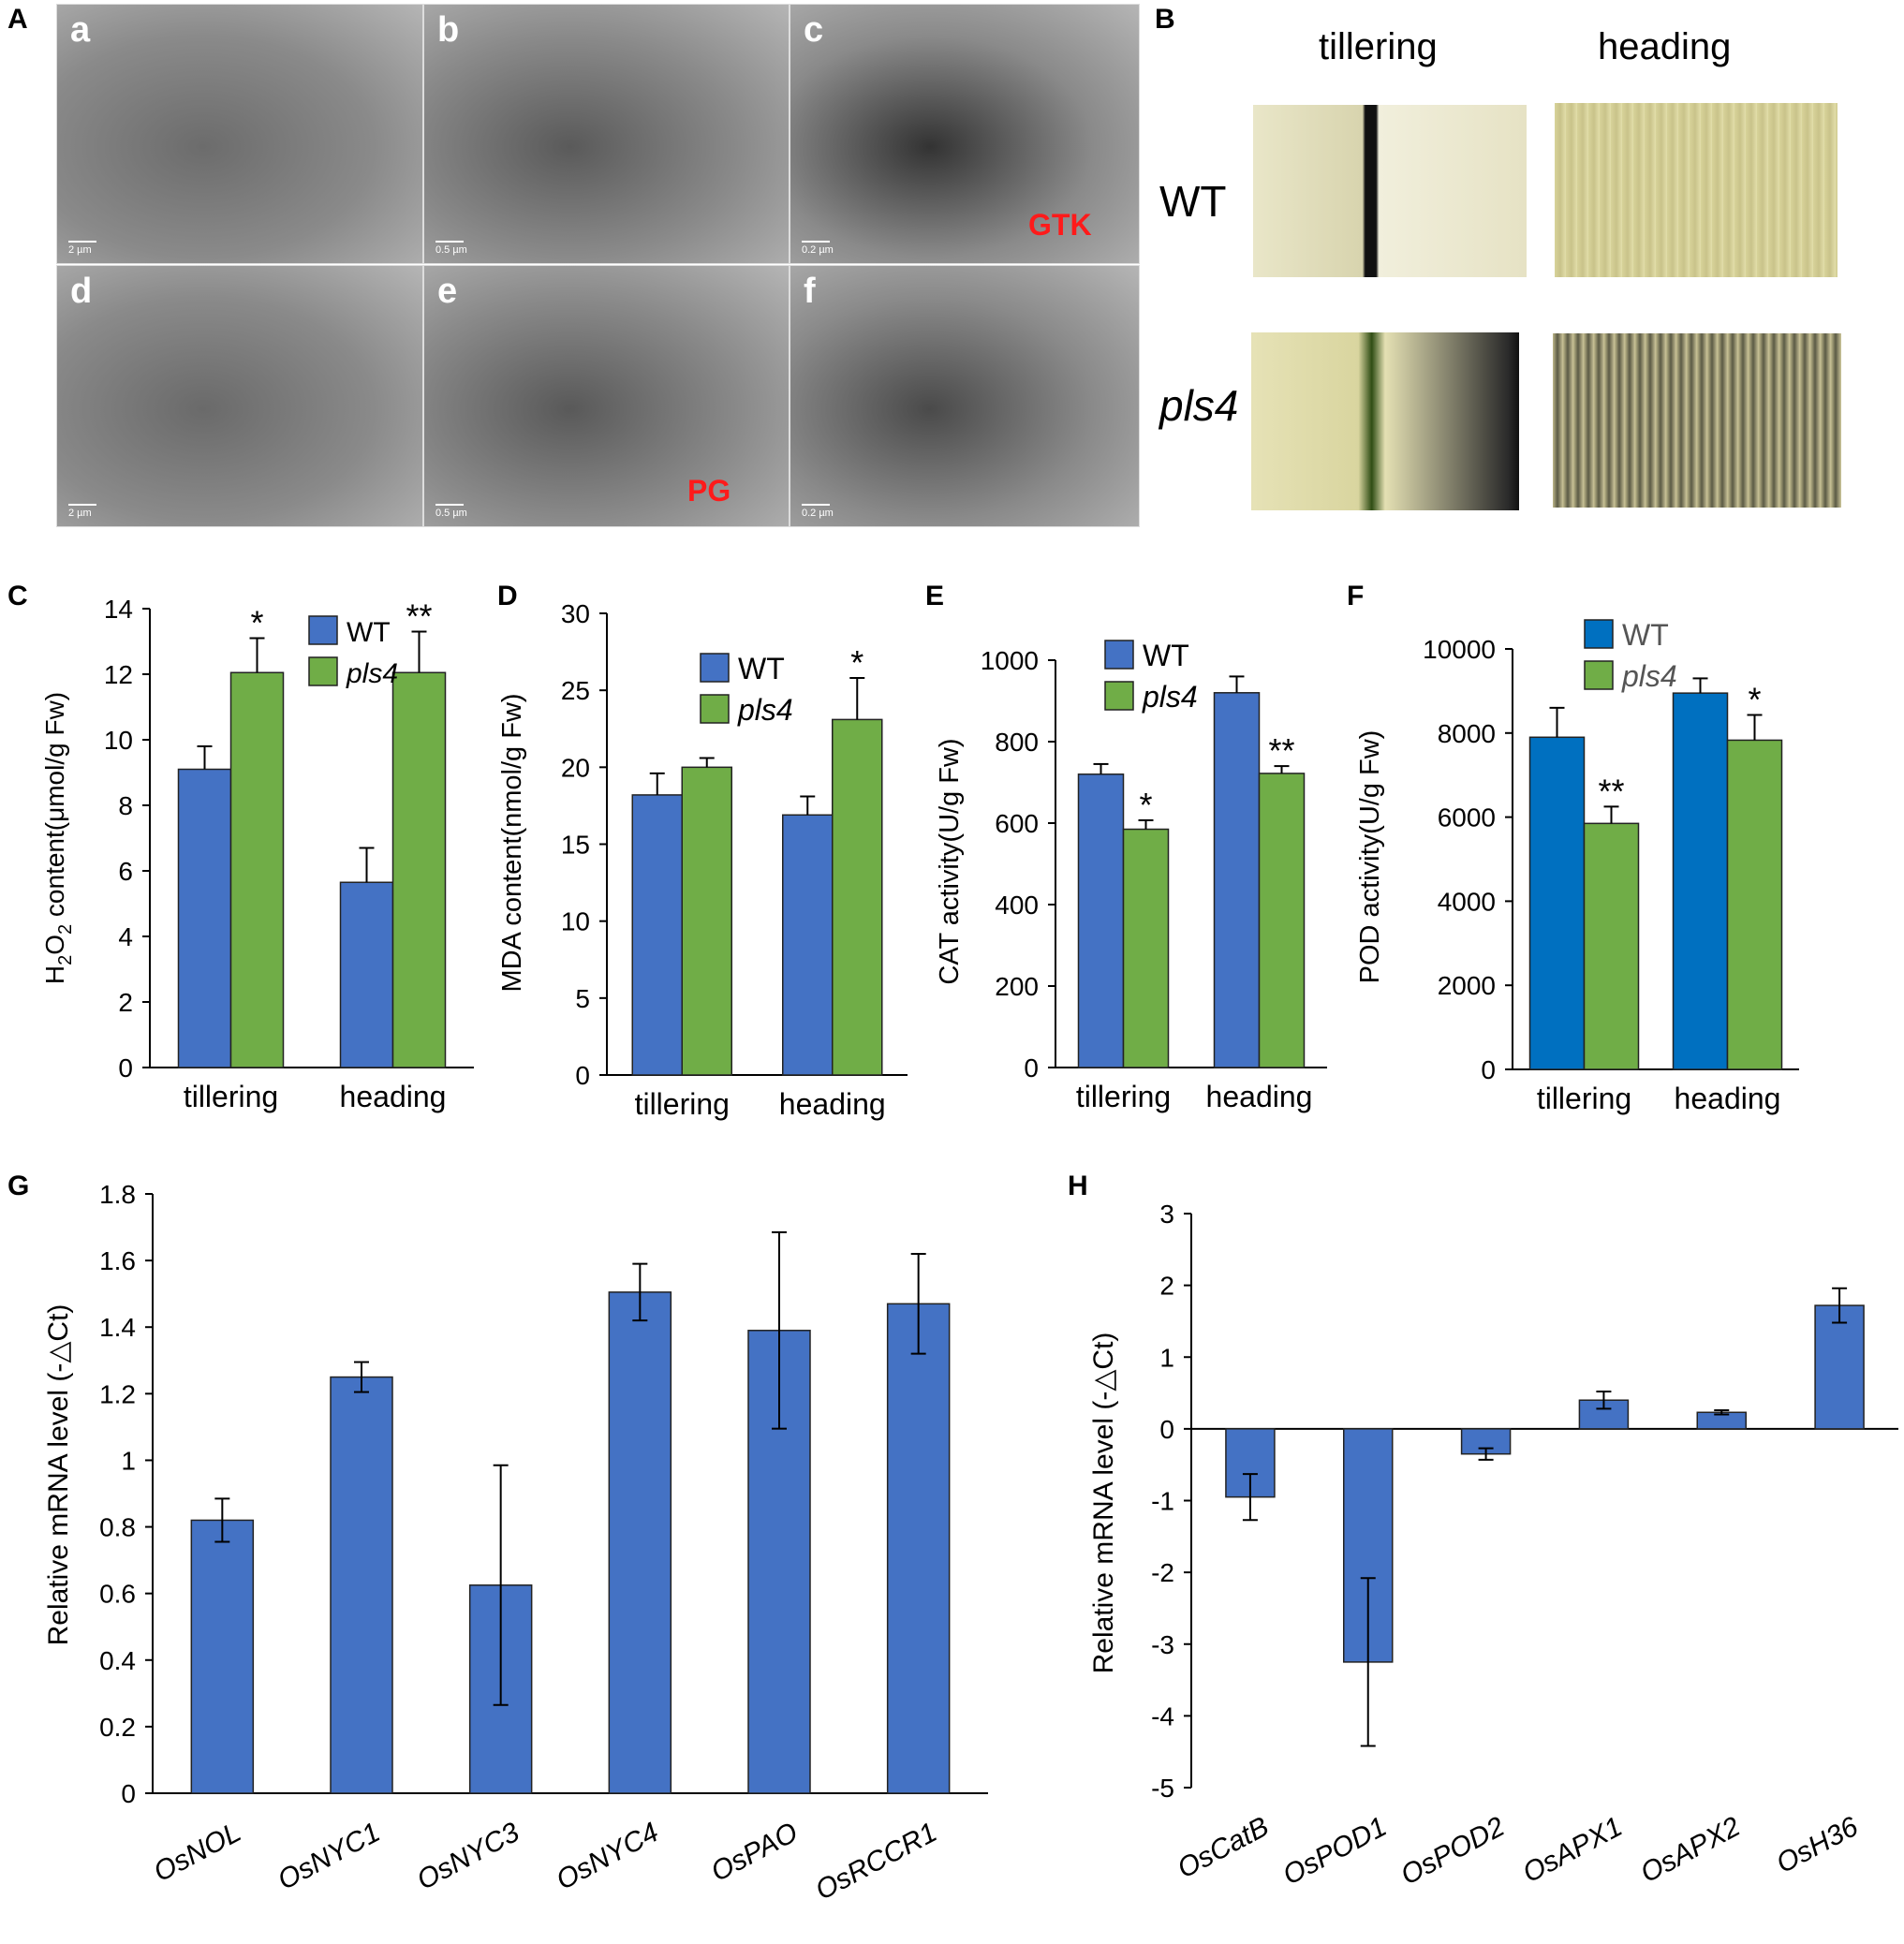  Describe the element at coordinates (117, 1393) in the screenshot. I see `y-tick-label: 1.2` at that location.